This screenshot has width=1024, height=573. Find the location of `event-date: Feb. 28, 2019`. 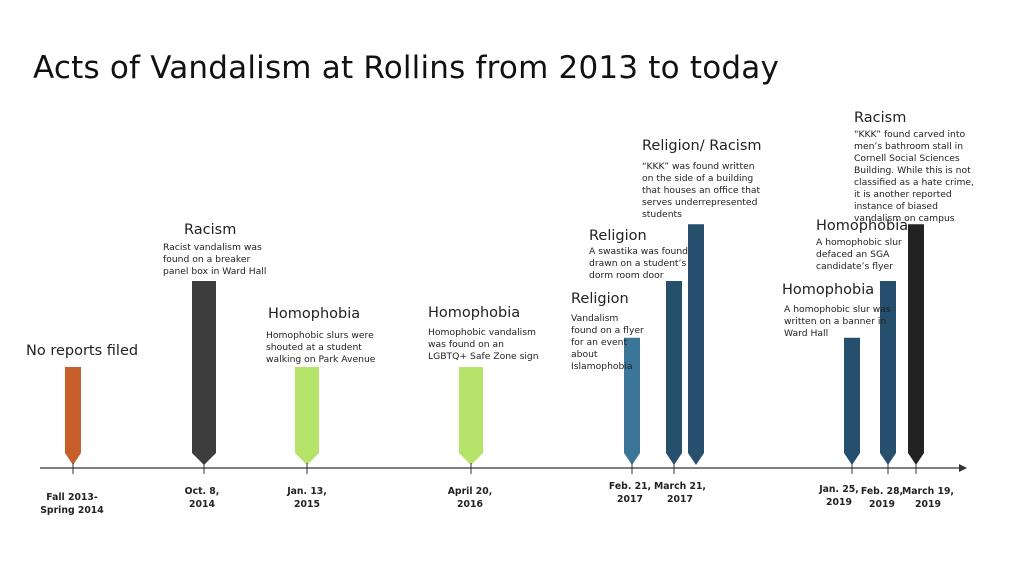

event-date: Feb. 28, 2019 is located at coordinates (882, 498).